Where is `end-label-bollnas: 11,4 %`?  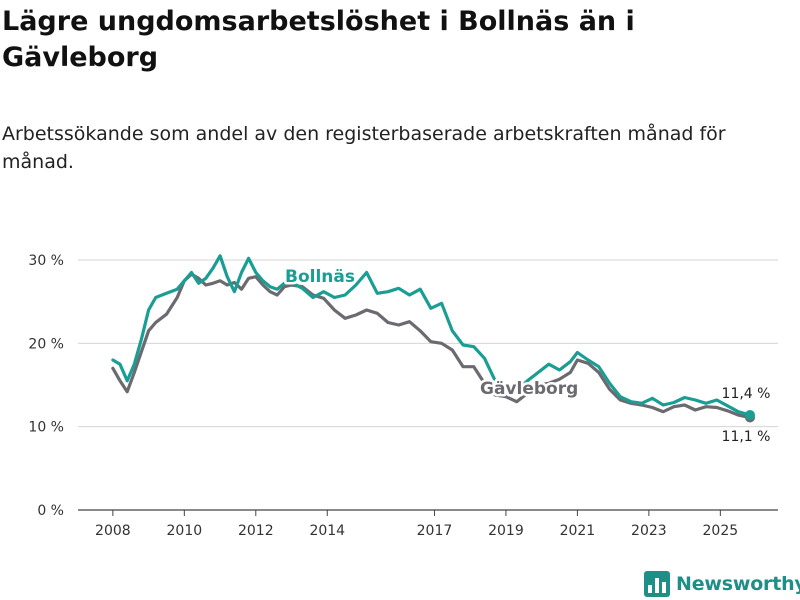 end-label-bollnas: 11,4 % is located at coordinates (746, 394).